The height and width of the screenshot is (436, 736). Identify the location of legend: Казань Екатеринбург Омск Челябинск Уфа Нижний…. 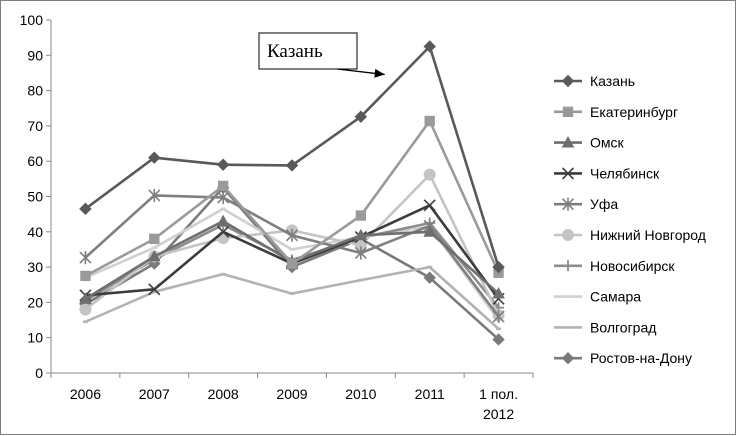
(630, 219).